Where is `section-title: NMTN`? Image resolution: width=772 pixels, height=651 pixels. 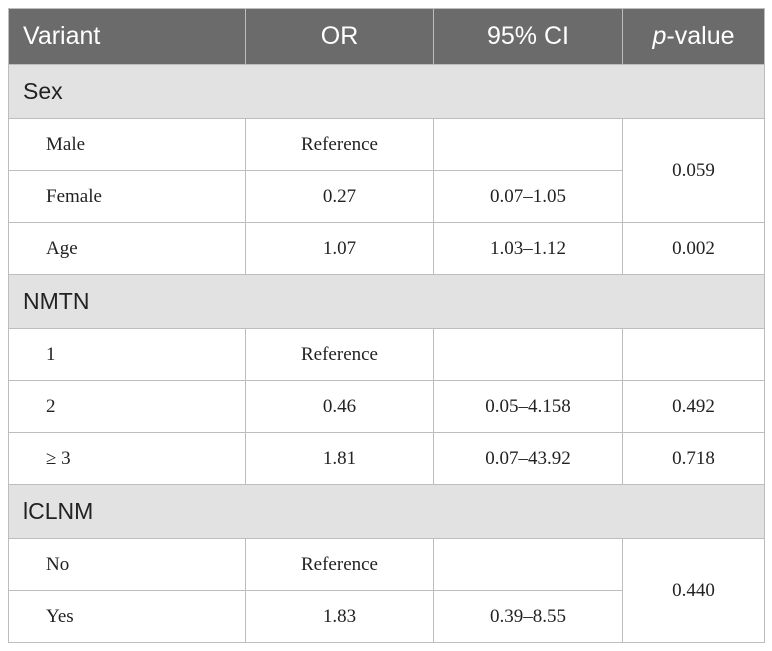 section-title: NMTN is located at coordinates (386, 301).